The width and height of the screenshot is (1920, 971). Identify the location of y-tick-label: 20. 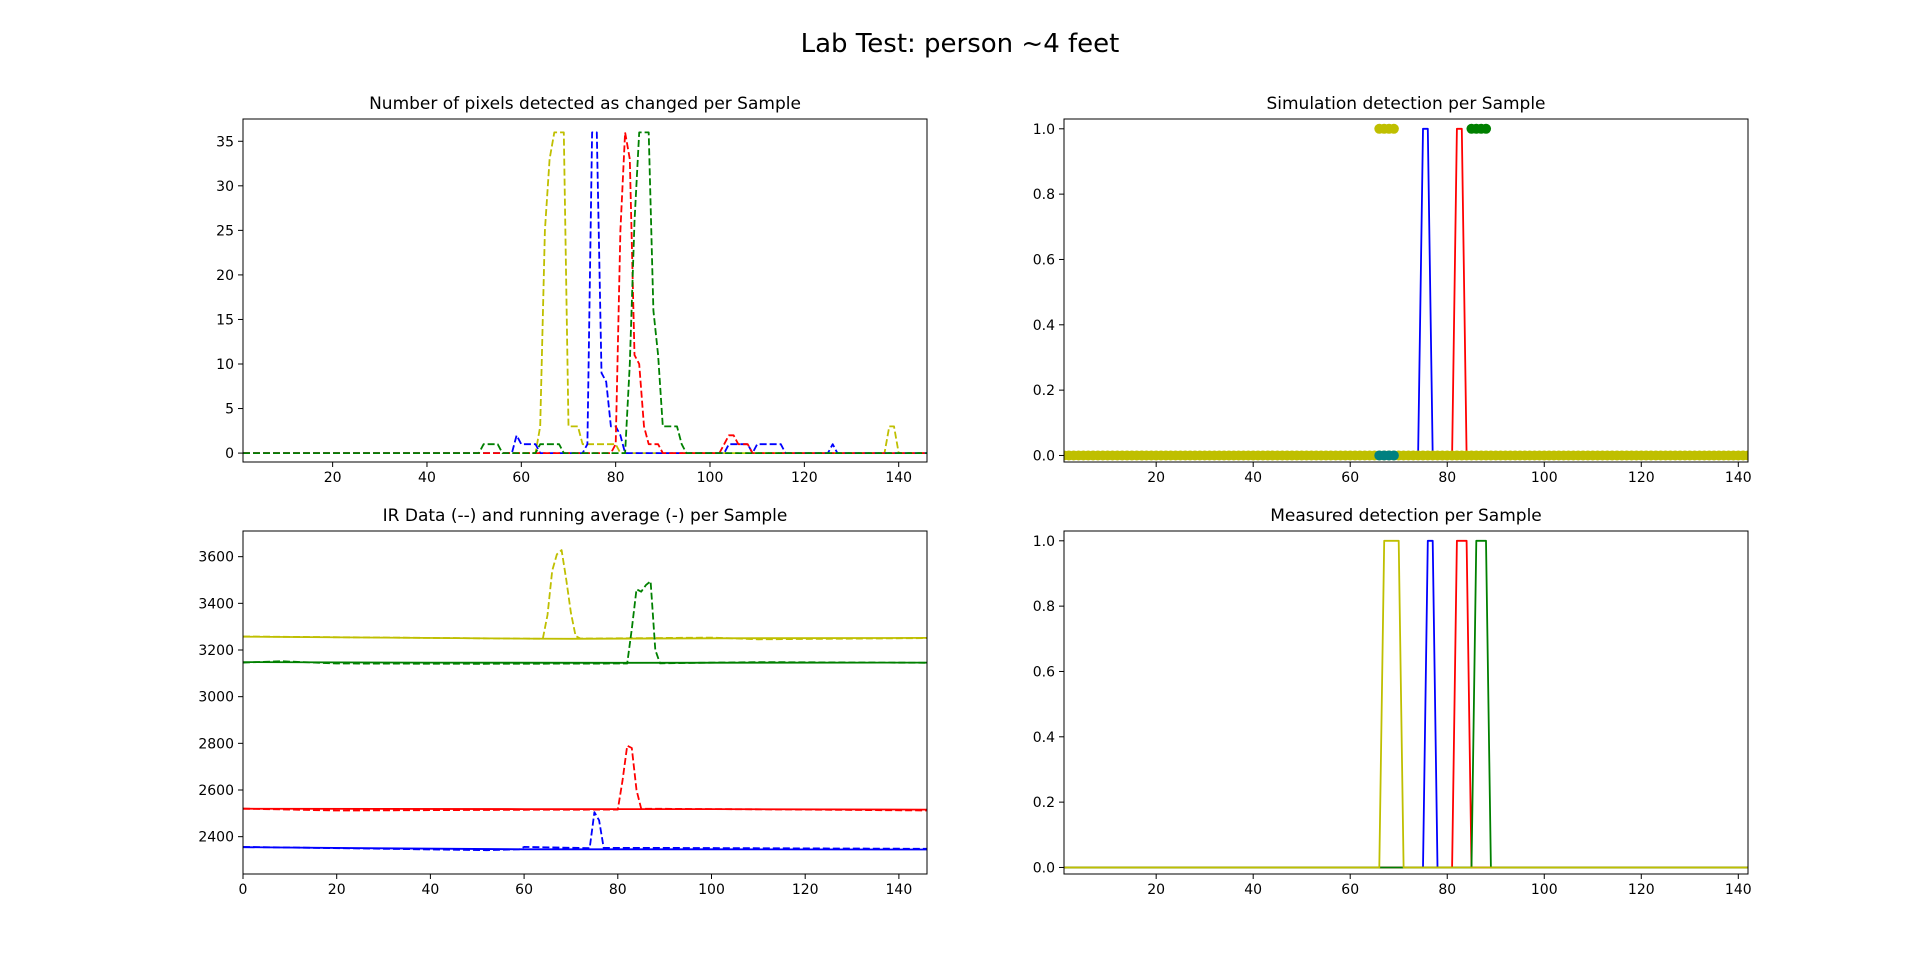
(225, 276).